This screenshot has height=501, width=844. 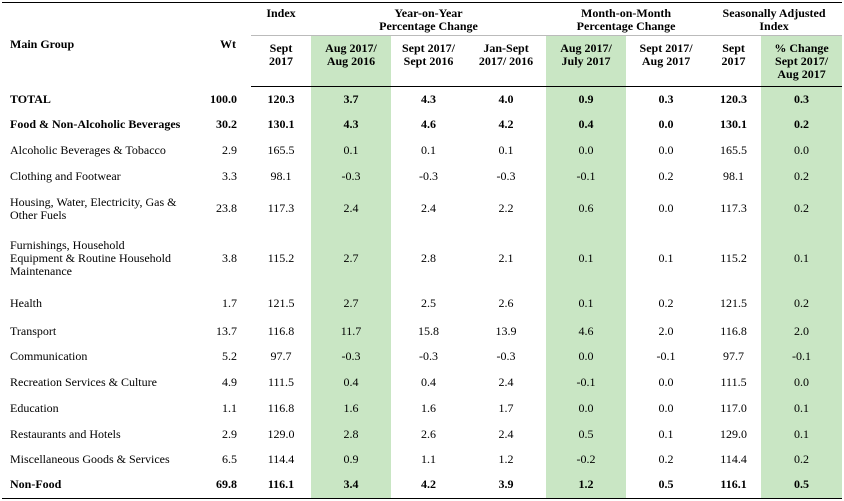 I want to click on table-cell: 117.0, so click(x=733, y=408).